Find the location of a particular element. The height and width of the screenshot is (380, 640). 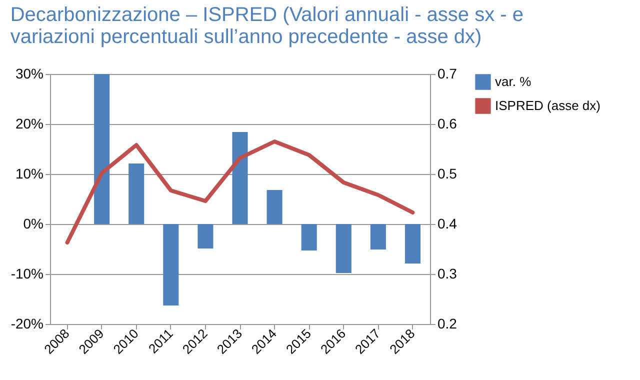

y-tick-label: 20% is located at coordinates (29, 124).